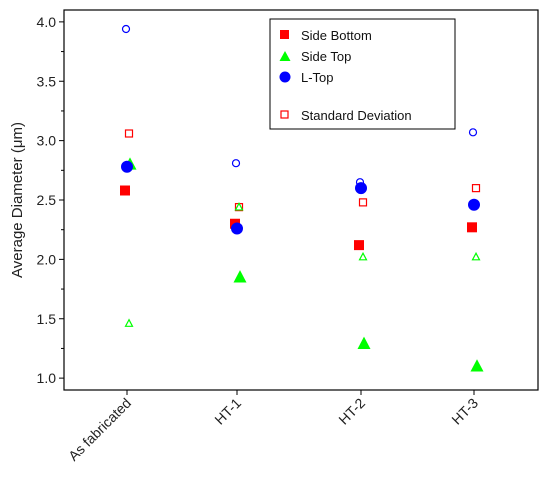 This screenshot has width=550, height=491. I want to click on legend-label-l-top: L-Top, so click(317, 77).